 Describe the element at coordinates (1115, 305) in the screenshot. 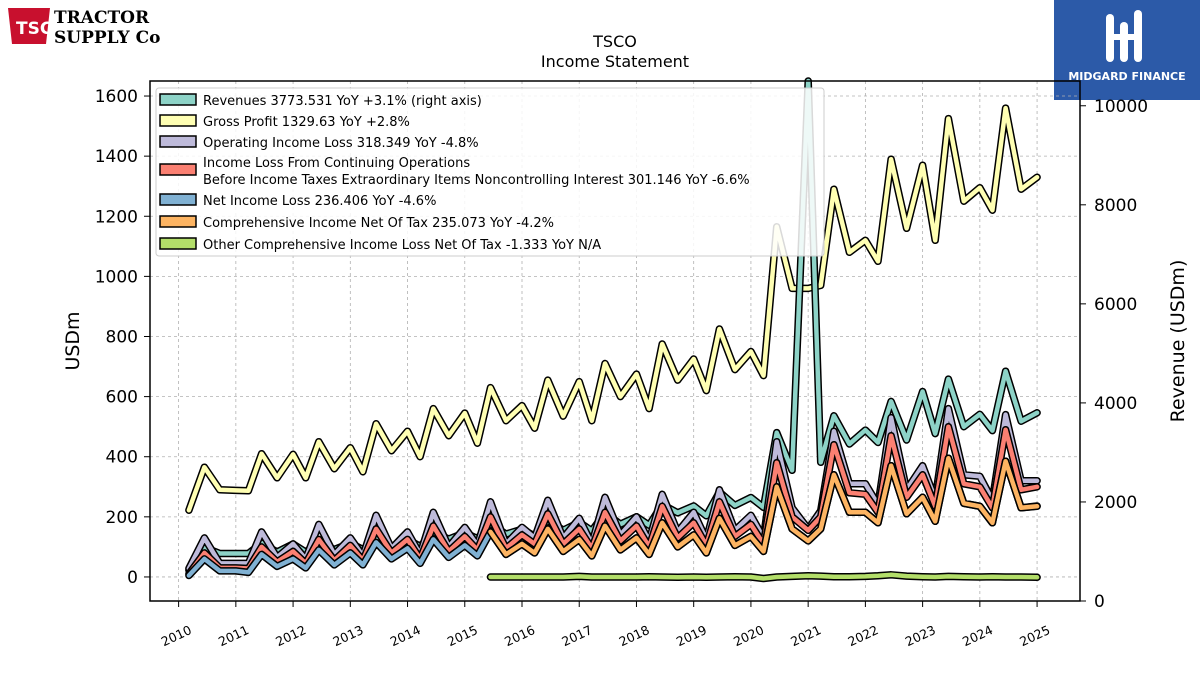

I see `y-right-tick-label: 6000` at that location.